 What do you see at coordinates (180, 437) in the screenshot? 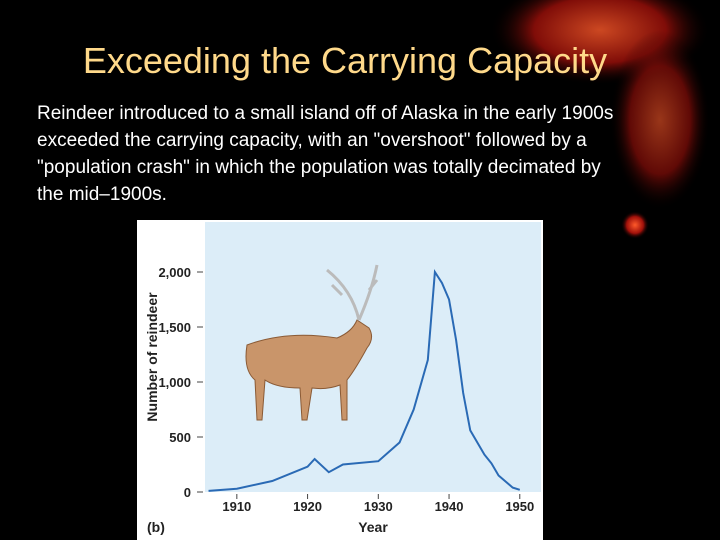
I see `y-tick-label: 500` at bounding box center [180, 437].